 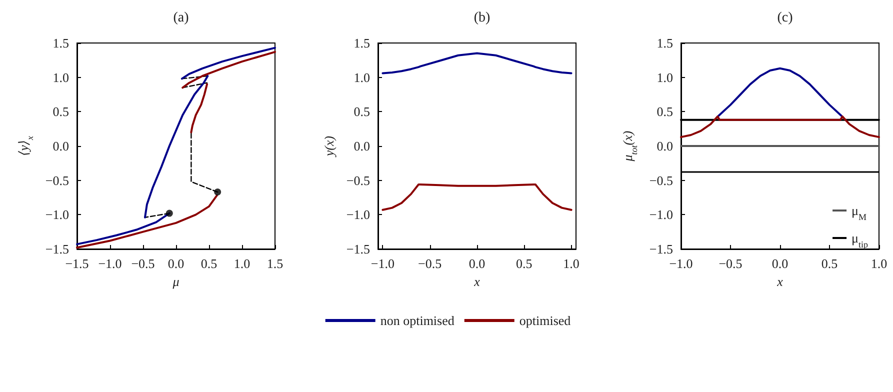 What do you see at coordinates (482, 18) in the screenshot?
I see `chart-title: (b)` at bounding box center [482, 18].